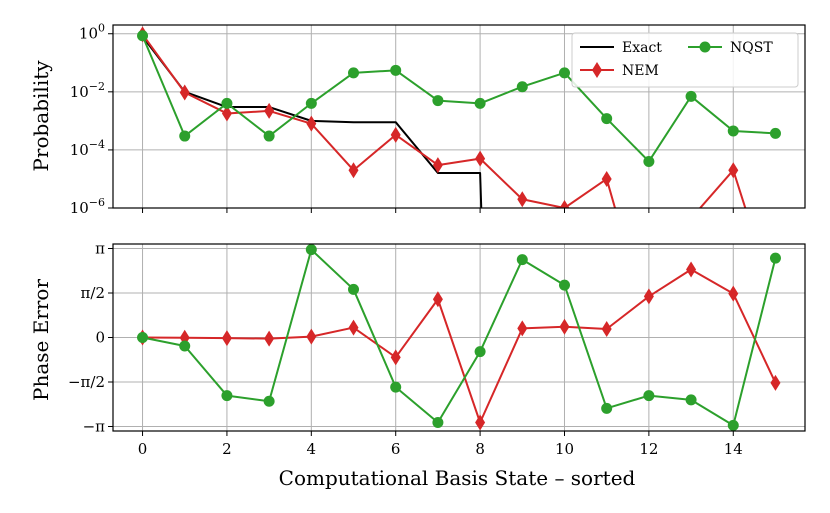 The image size is (830, 513). I want to click on top-y-tick-label: 10⁻⁴, so click(87, 148).